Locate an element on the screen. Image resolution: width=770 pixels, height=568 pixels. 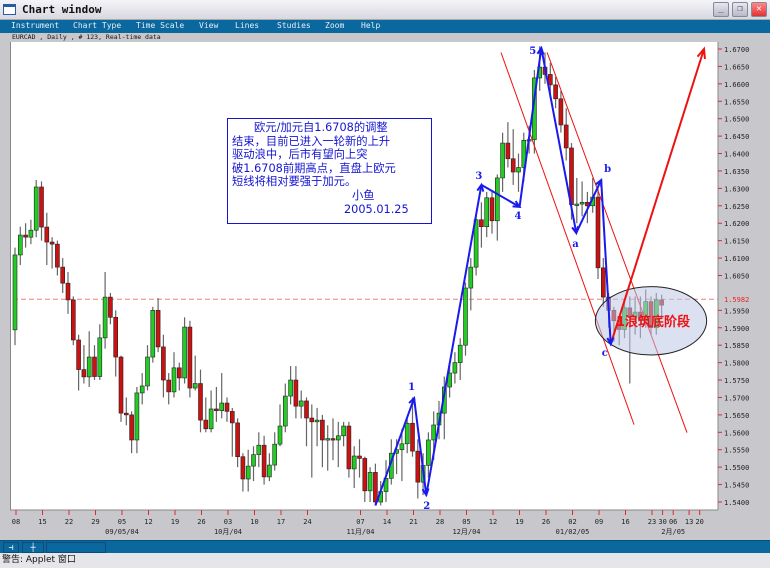
date-tick-label: 16 is located at coordinates (625, 522).